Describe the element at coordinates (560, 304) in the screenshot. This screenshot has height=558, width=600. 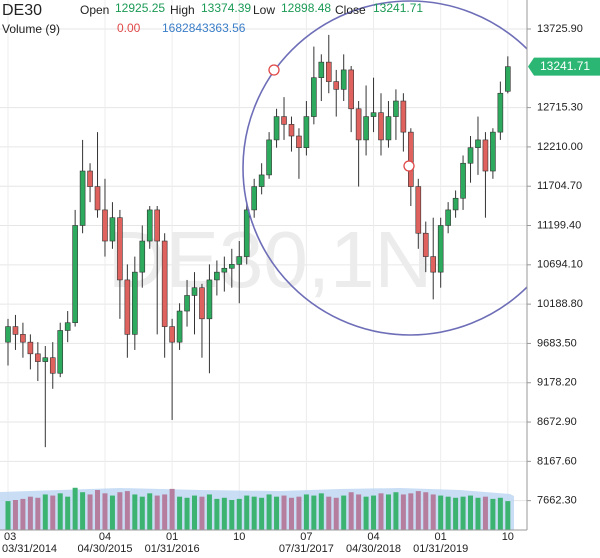
I see `y-tick-label: 10188.80` at that location.